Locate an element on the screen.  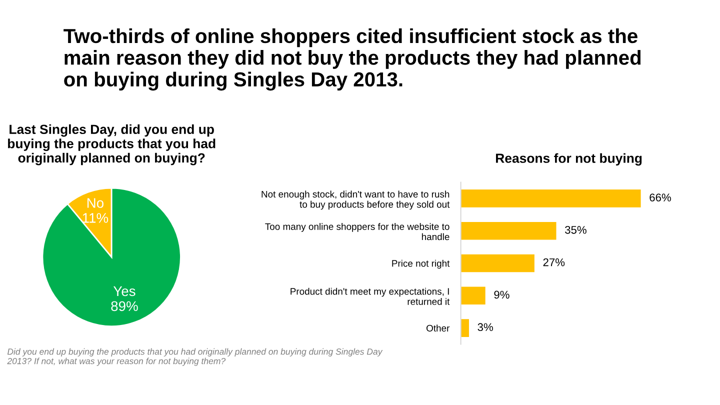
pie-slice is located at coordinates (112, 257).